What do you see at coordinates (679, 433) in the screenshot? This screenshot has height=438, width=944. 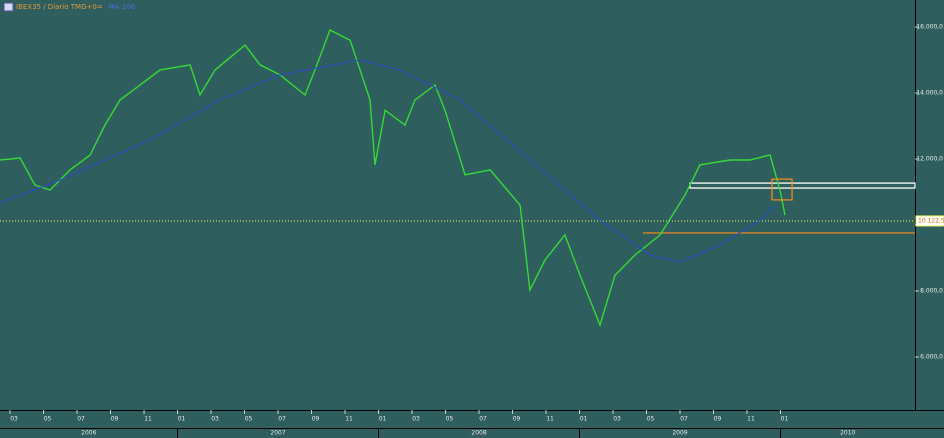 I see `year-tick-label: 2009` at bounding box center [679, 433].